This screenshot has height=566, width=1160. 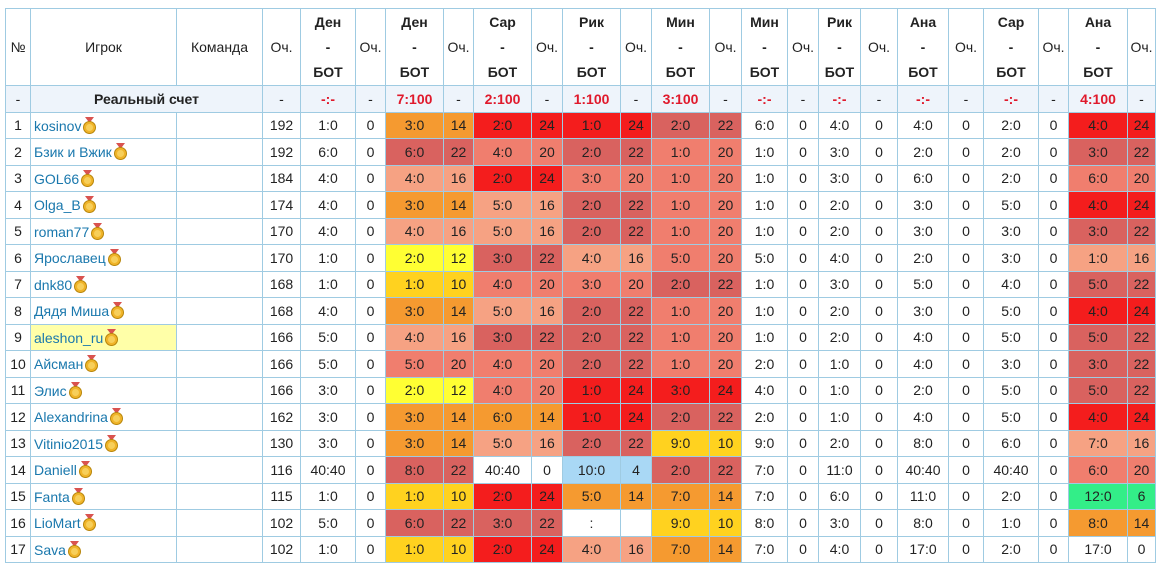 I want to click on row-number: 5, so click(x=18, y=231).